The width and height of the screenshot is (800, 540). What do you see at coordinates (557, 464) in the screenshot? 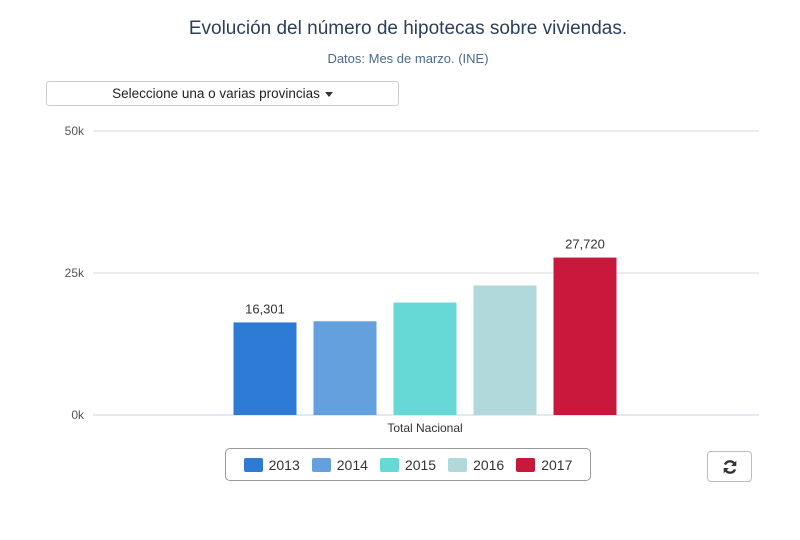
I see `legend-label: 2017` at bounding box center [557, 464].